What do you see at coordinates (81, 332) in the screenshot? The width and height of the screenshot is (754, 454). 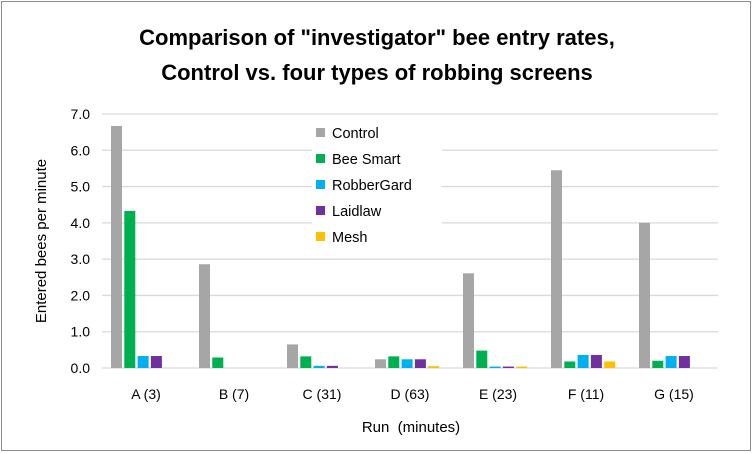 I see `y-tick-label: 1.0` at bounding box center [81, 332].